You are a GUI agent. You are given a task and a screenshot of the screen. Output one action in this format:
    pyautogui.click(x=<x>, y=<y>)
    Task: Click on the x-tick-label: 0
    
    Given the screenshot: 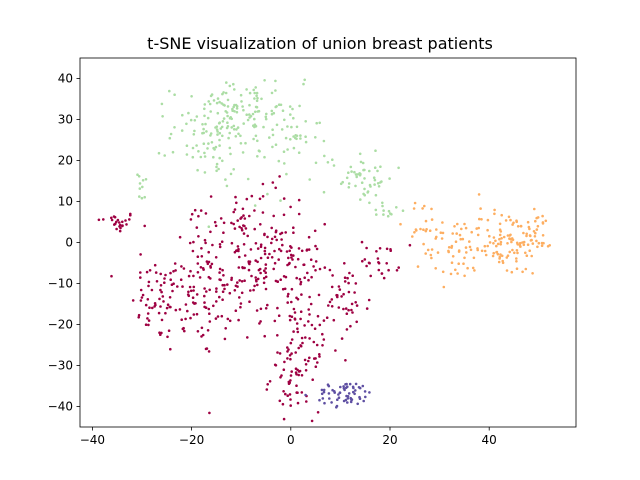 What is the action you would take?
    pyautogui.click(x=291, y=440)
    